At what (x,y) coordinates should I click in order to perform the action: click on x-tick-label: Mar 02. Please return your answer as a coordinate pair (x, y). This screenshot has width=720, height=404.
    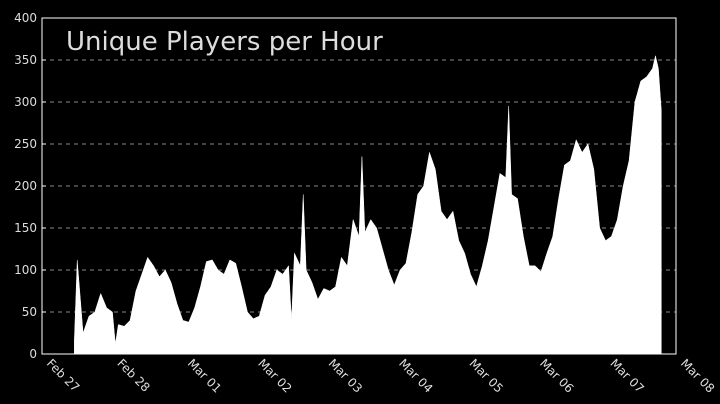
    Looking at the image, I should click on (274, 375).